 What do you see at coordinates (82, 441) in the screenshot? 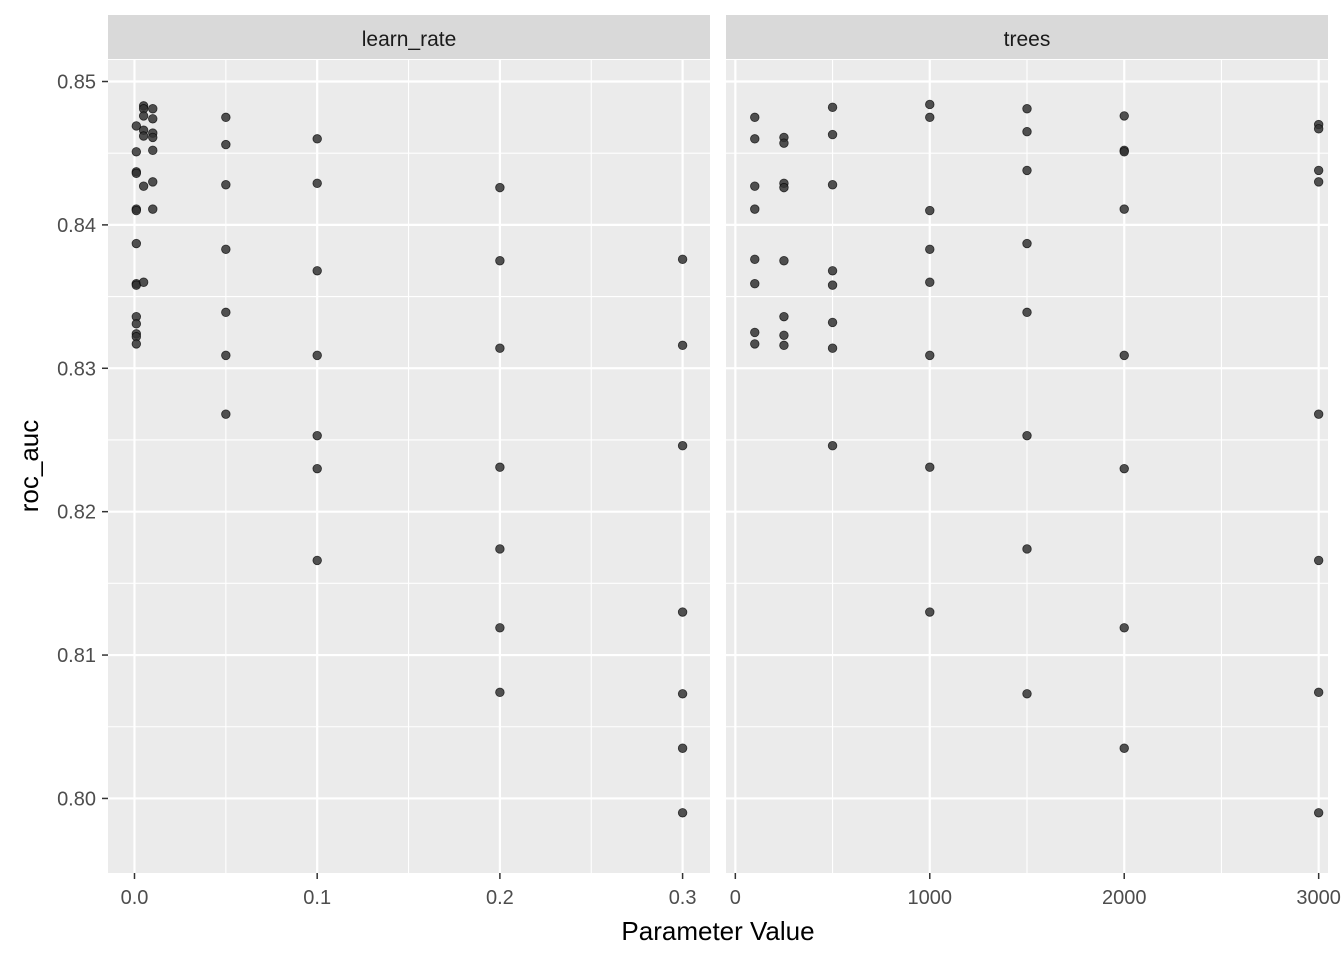
I see `y-axis: 0.80 0.81 0.82 0.83 0.84 0.85` at bounding box center [82, 441].